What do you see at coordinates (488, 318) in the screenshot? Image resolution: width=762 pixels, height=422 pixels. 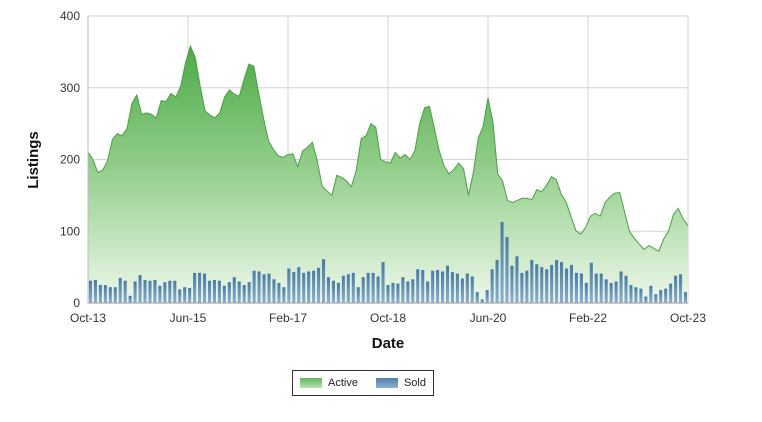 I see `x-tick-label: Jun-20` at bounding box center [488, 318].